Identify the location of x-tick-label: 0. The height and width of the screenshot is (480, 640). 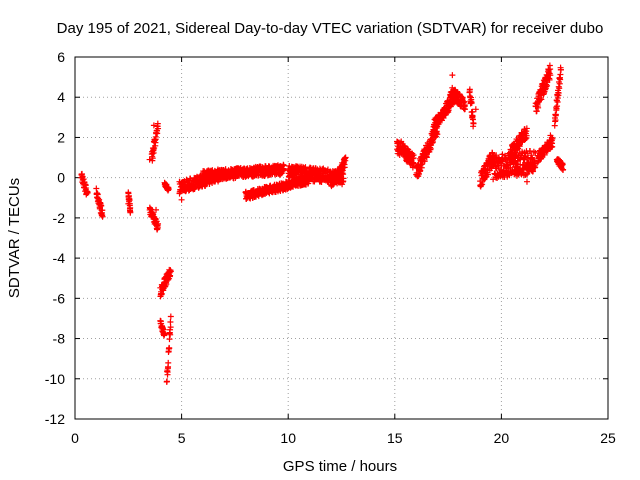
(75, 438).